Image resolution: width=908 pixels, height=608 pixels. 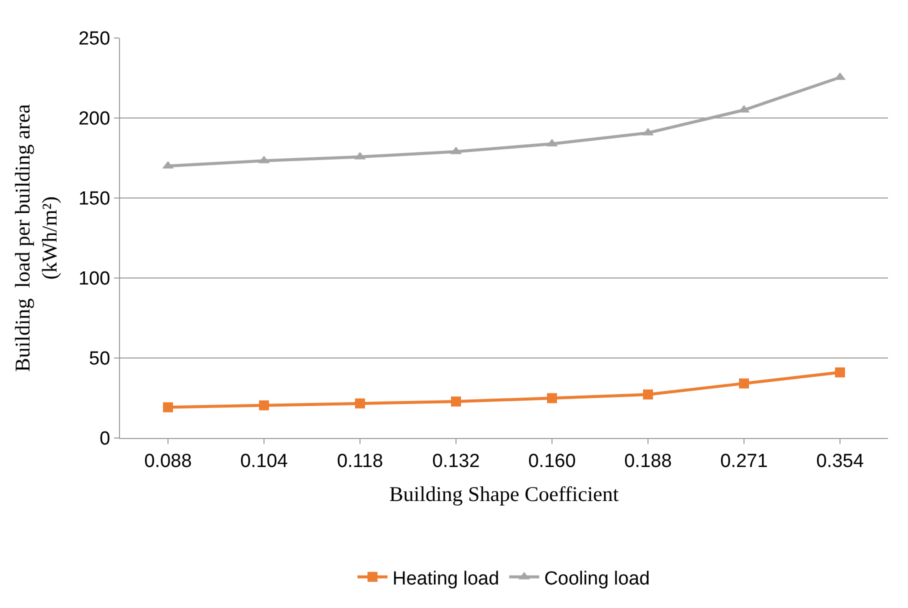 What do you see at coordinates (648, 461) in the screenshot?
I see `x-tick-label: 0.188` at bounding box center [648, 461].